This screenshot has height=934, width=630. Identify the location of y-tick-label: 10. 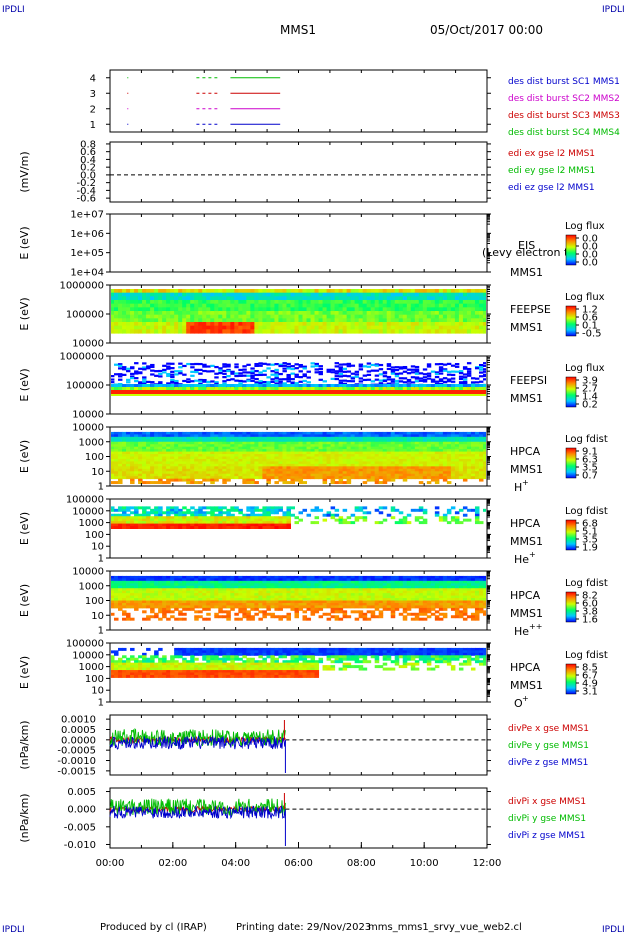
(97, 547).